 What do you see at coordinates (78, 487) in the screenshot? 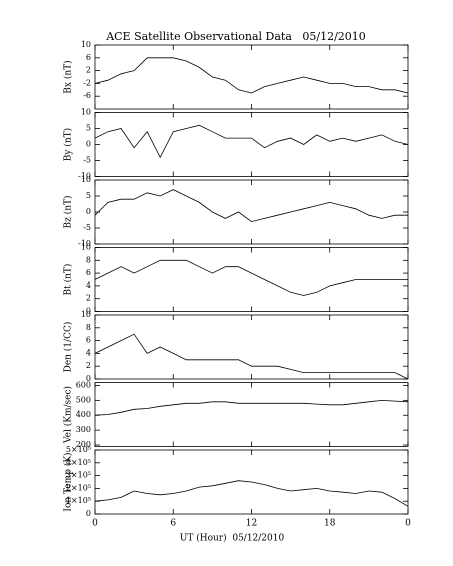
I see `y-tick-label: 2×10⁵` at bounding box center [78, 487].